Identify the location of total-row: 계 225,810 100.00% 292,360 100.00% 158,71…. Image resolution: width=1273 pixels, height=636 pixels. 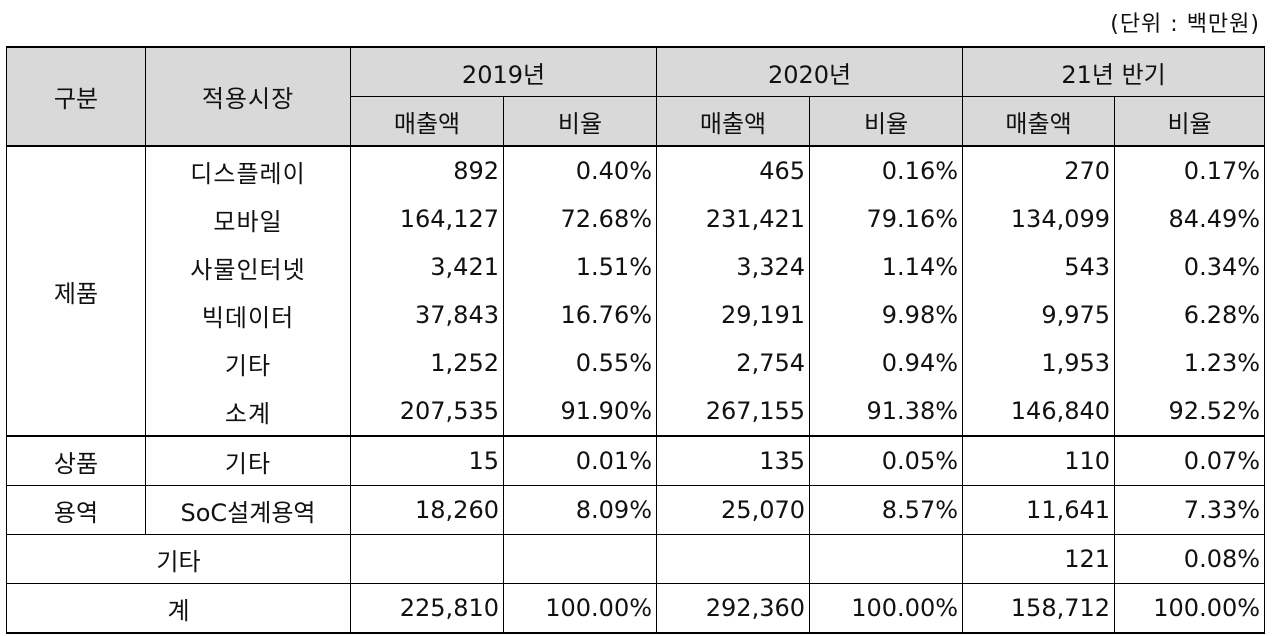
(636, 608).